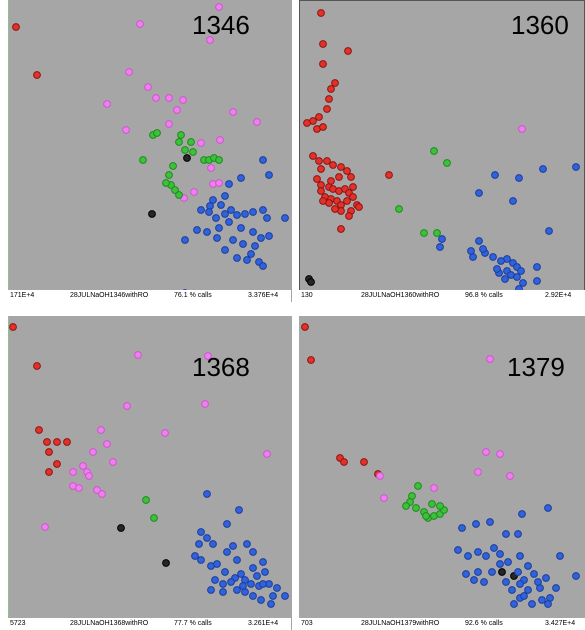 This screenshot has width=585, height=630. Describe the element at coordinates (263, 623) in the screenshot. I see `footer-right-value: 3.261E+4` at that location.